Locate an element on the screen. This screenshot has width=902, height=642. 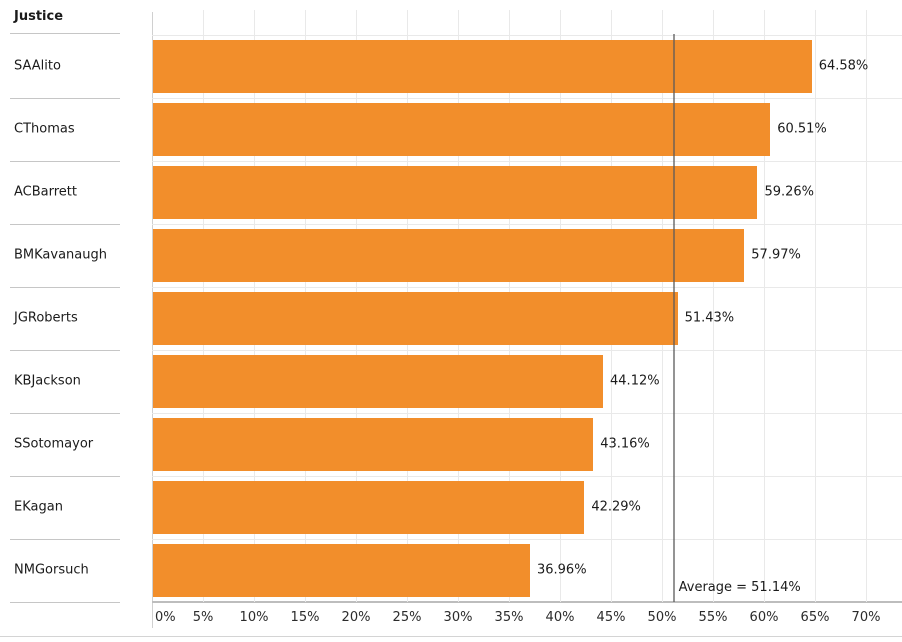
bar-ssotomayor is located at coordinates (373, 444).